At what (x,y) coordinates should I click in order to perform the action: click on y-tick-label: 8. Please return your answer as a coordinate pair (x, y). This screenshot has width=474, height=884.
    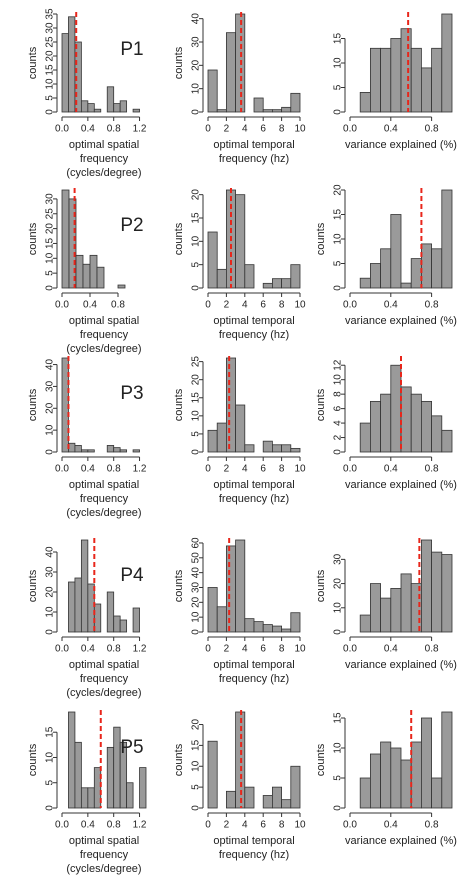
    Looking at the image, I should click on (338, 394).